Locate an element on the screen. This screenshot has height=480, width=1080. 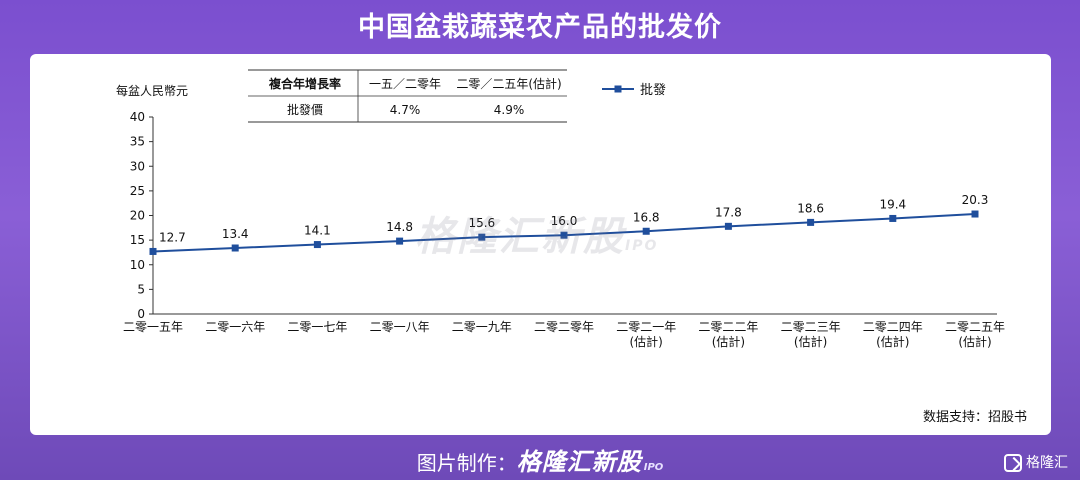
footer-brand-sub: IPO is located at coordinates (653, 467).